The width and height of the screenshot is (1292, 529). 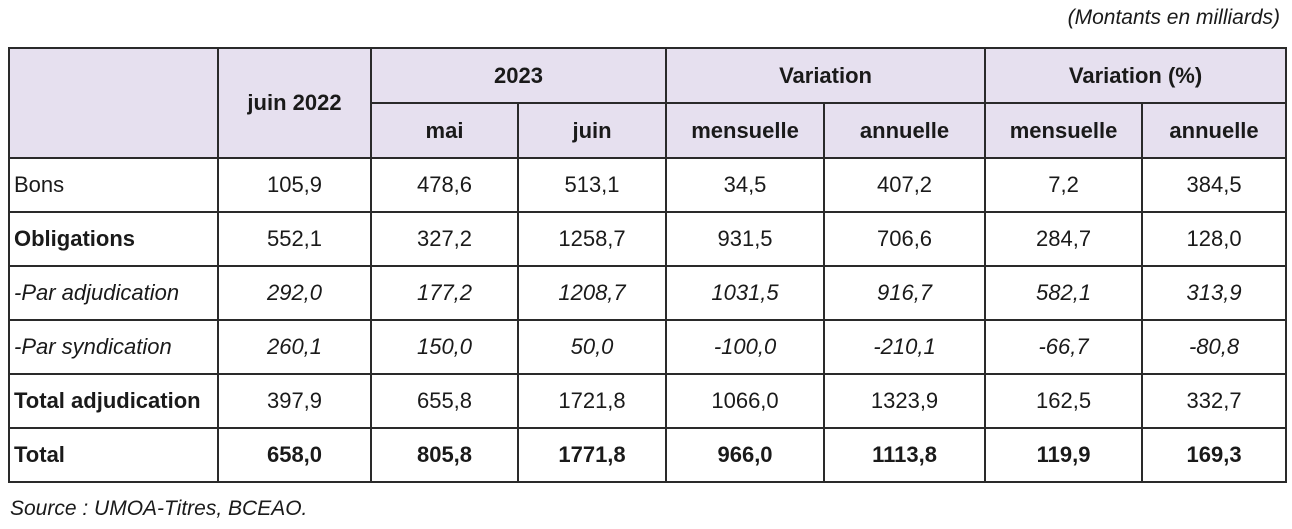 I want to click on cell-value: 284,7, so click(x=1064, y=239).